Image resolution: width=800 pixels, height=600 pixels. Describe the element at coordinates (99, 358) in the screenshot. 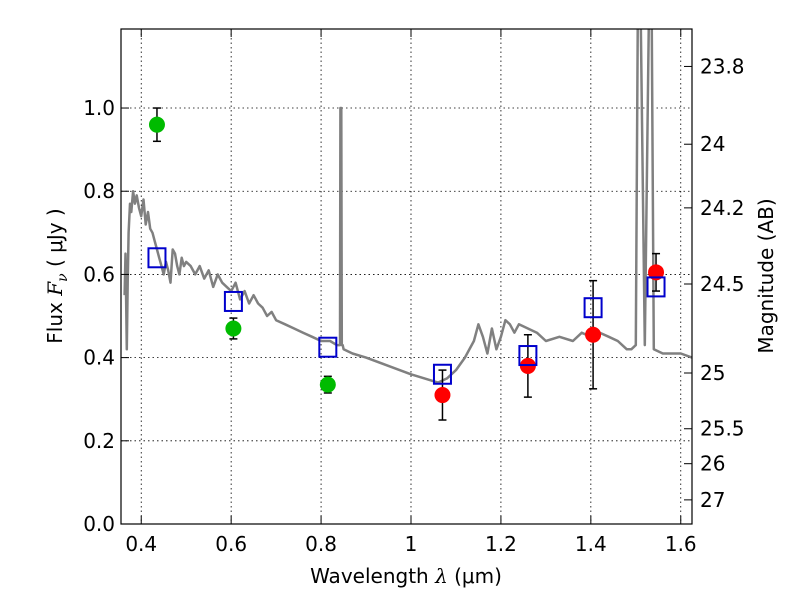

I see `y-tick-label: 0.4` at that location.